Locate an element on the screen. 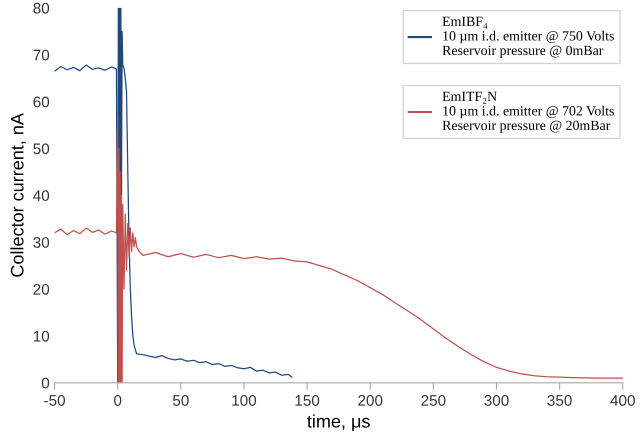 The image size is (642, 440). y-tick-label: 20 is located at coordinates (41, 289).